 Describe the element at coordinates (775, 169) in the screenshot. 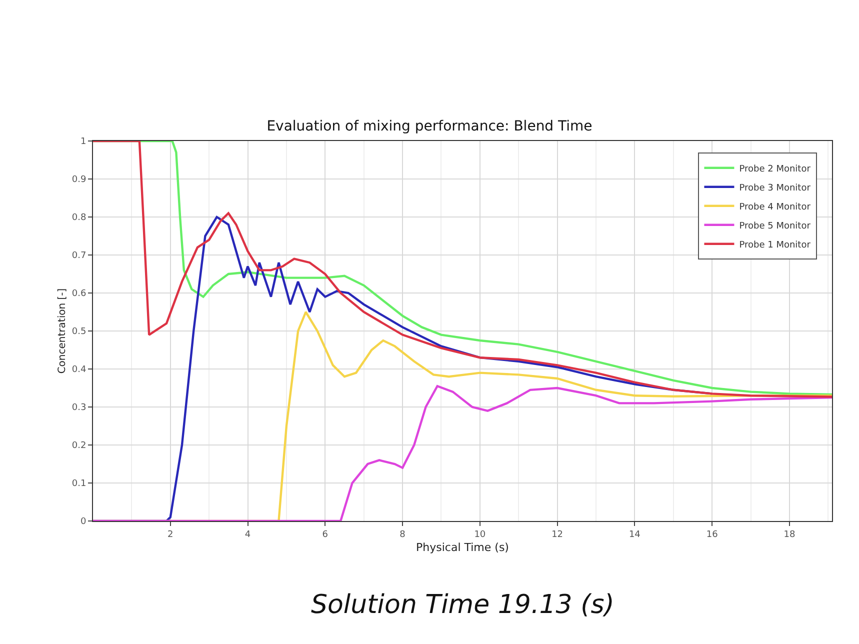

I see `legend-label: Probe 2 Monitor` at that location.